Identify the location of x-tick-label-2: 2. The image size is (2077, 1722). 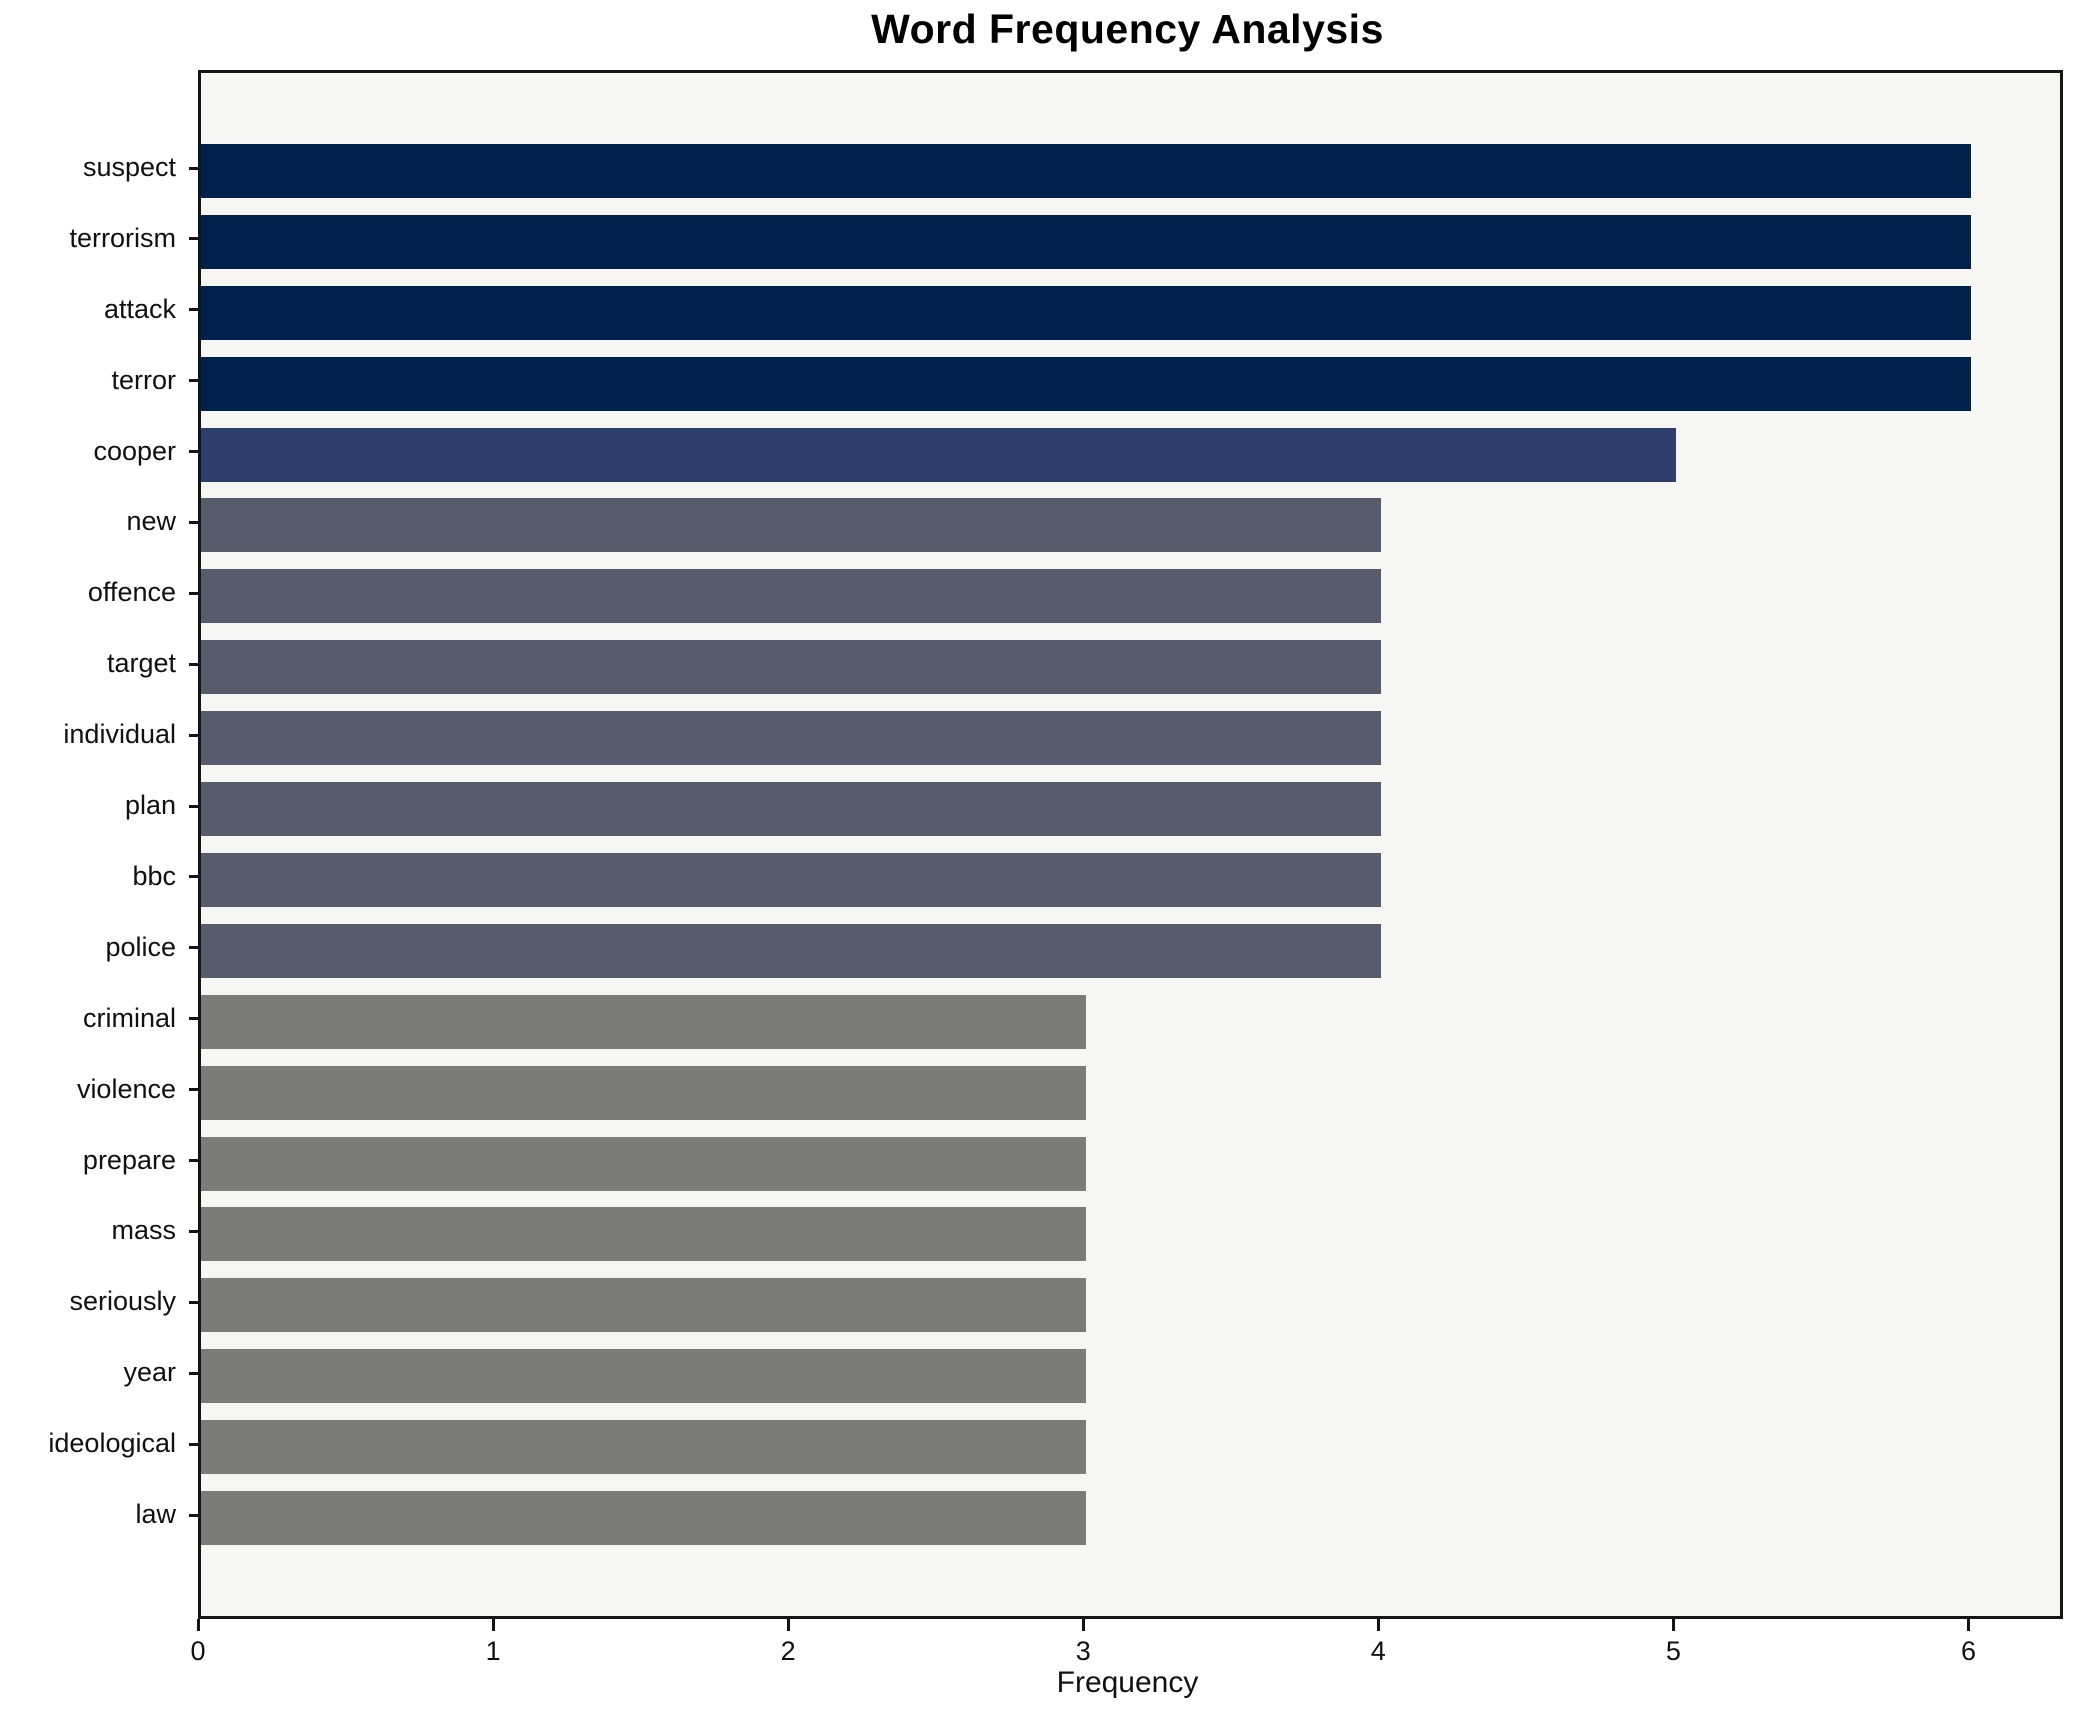
(788, 1651).